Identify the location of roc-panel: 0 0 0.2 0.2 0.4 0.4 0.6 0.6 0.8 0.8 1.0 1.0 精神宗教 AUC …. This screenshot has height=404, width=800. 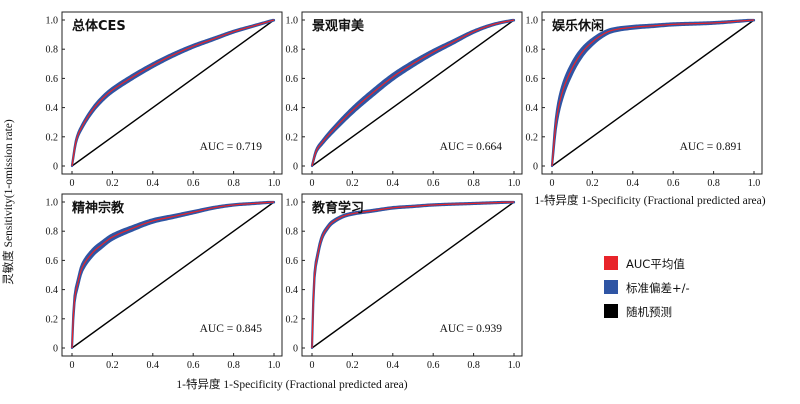
(164, 282).